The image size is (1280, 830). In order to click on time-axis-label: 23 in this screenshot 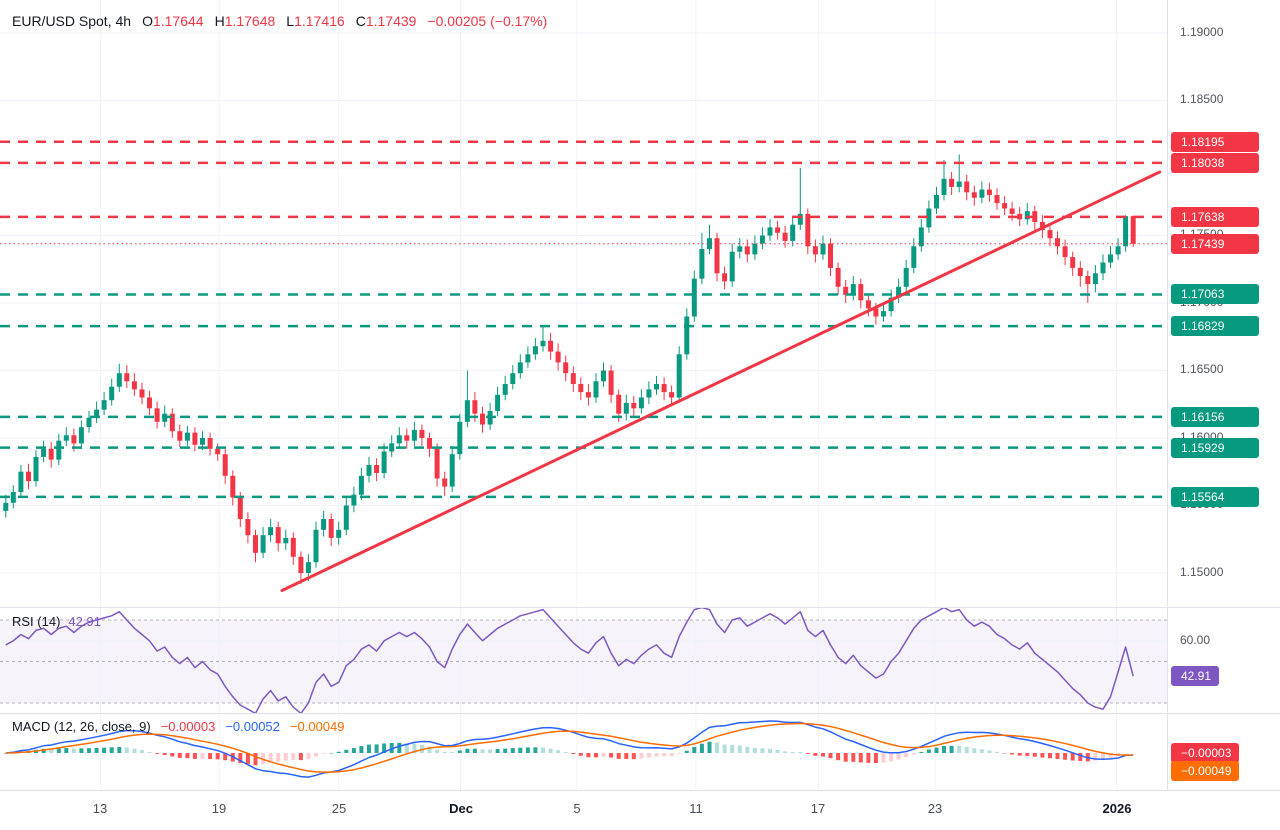, I will do `click(935, 808)`.